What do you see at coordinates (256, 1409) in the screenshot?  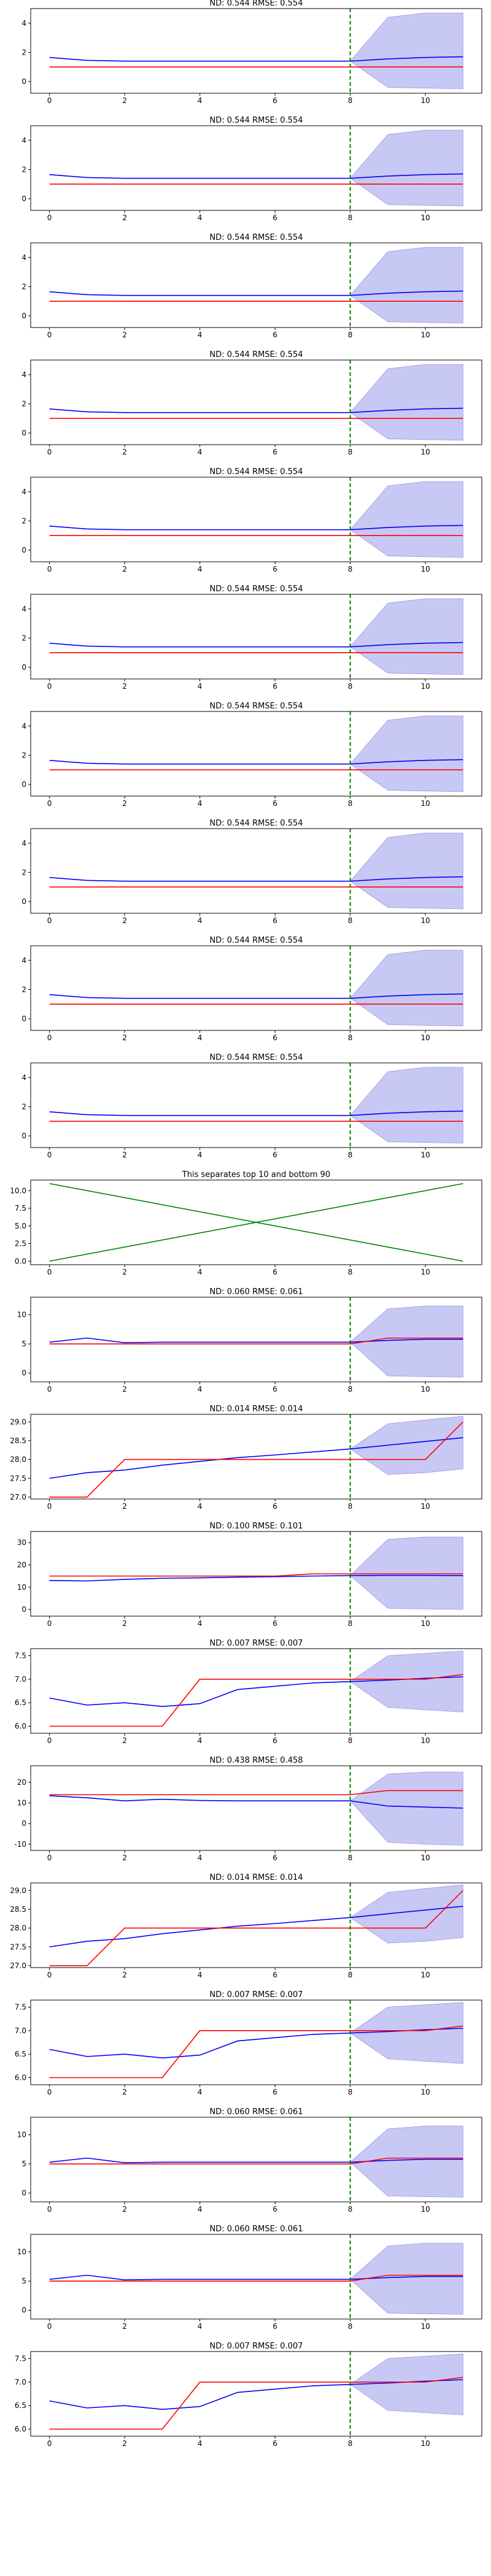 I see `subplot-title: ND: 0.014 RMSE: 0.014` at bounding box center [256, 1409].